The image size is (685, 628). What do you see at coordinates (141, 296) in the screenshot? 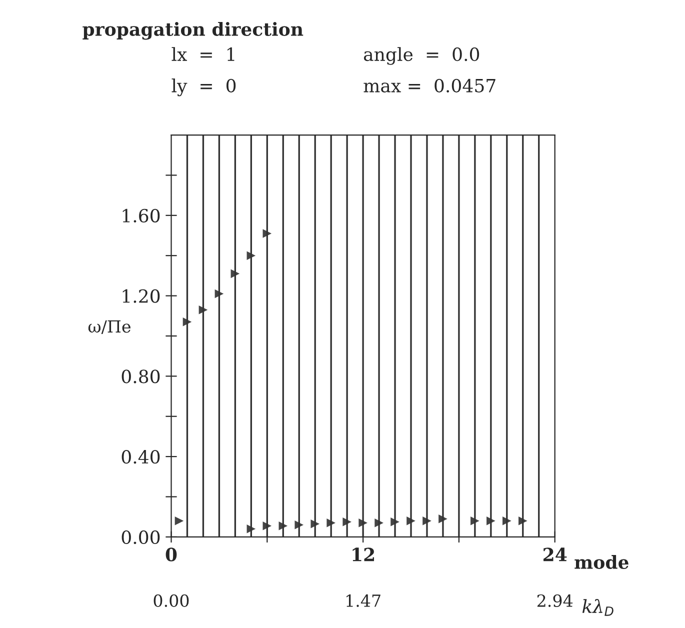
I see `y-tick-label: 1.20` at bounding box center [141, 296].